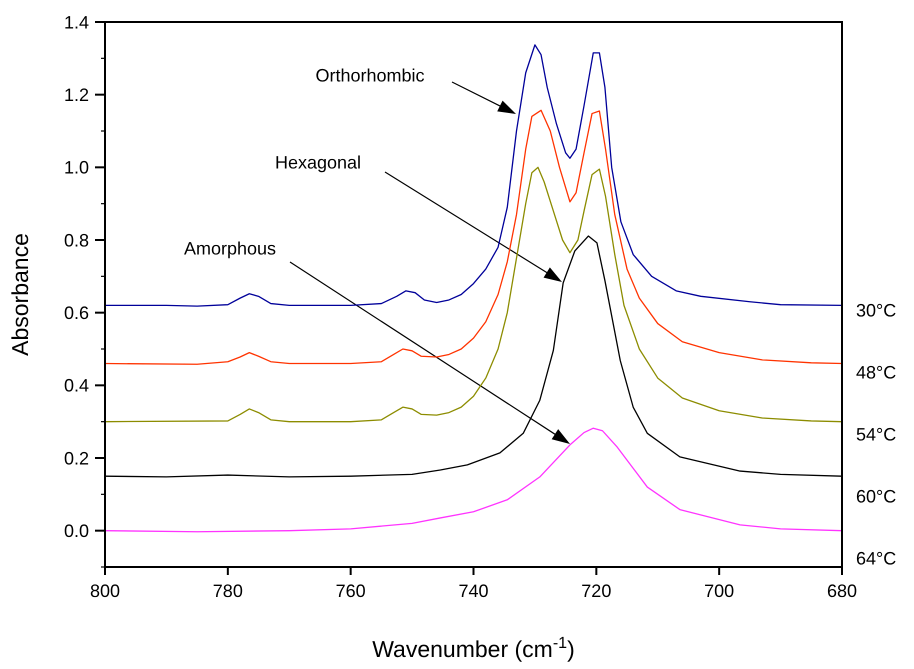 Image resolution: width=914 pixels, height=669 pixels. I want to click on annotation: Amorphous, so click(230, 248).